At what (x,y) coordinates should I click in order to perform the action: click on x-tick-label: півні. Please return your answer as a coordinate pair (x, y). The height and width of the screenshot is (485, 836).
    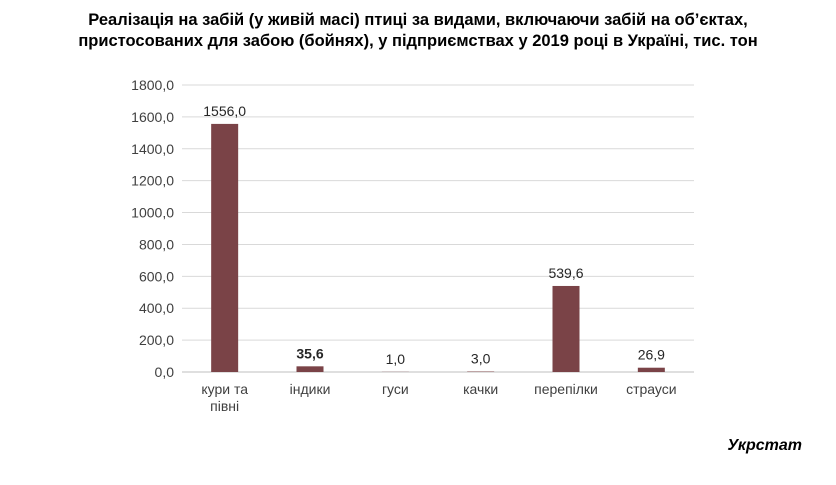
    Looking at the image, I should click on (224, 406).